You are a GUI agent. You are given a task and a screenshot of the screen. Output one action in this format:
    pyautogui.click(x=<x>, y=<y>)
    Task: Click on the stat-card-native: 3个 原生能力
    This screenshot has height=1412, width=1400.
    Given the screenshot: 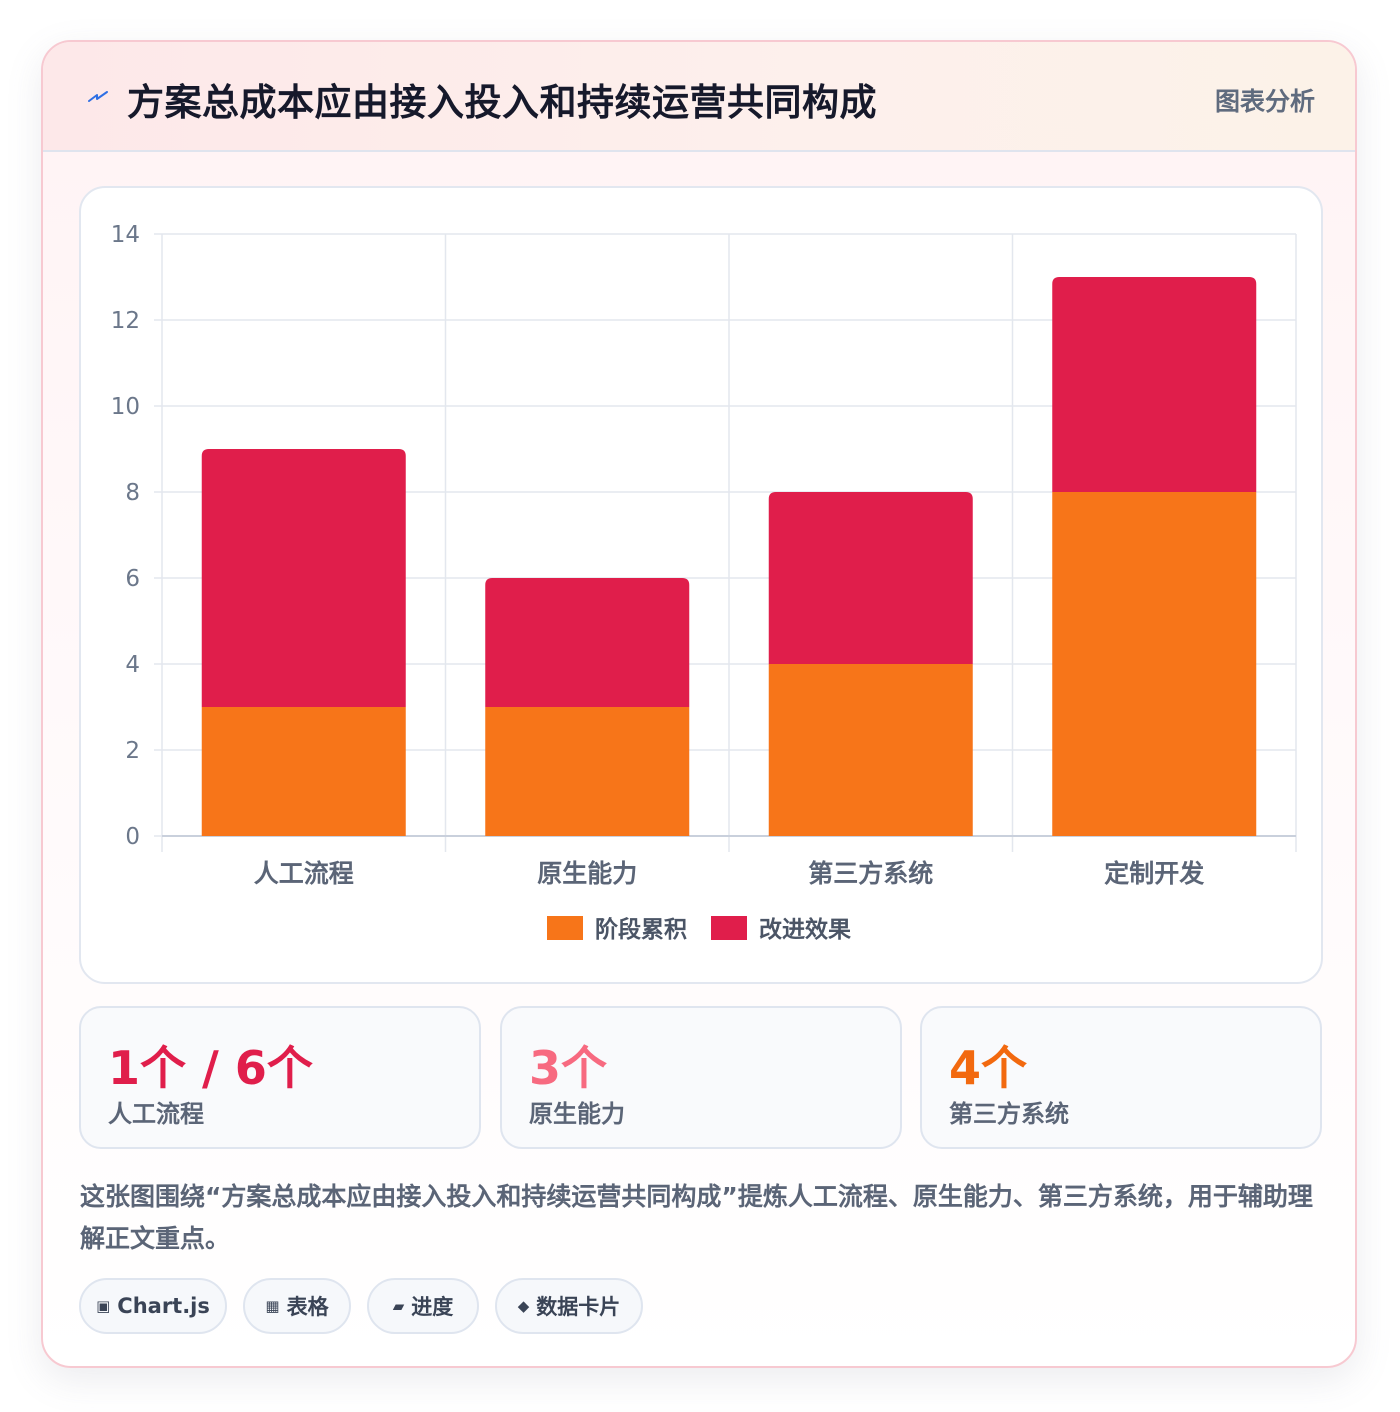 What is the action you would take?
    pyautogui.click(x=701, y=1077)
    